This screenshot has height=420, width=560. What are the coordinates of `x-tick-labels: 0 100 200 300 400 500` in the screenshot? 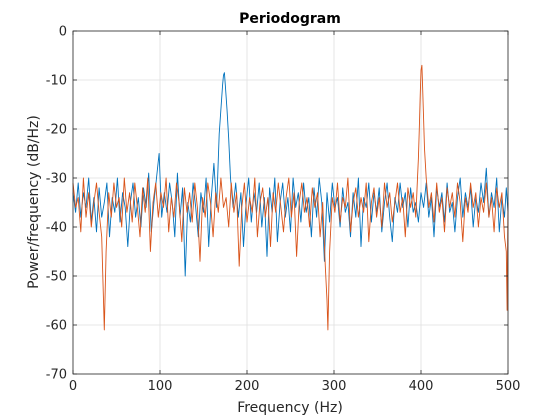 It's located at (295, 386).